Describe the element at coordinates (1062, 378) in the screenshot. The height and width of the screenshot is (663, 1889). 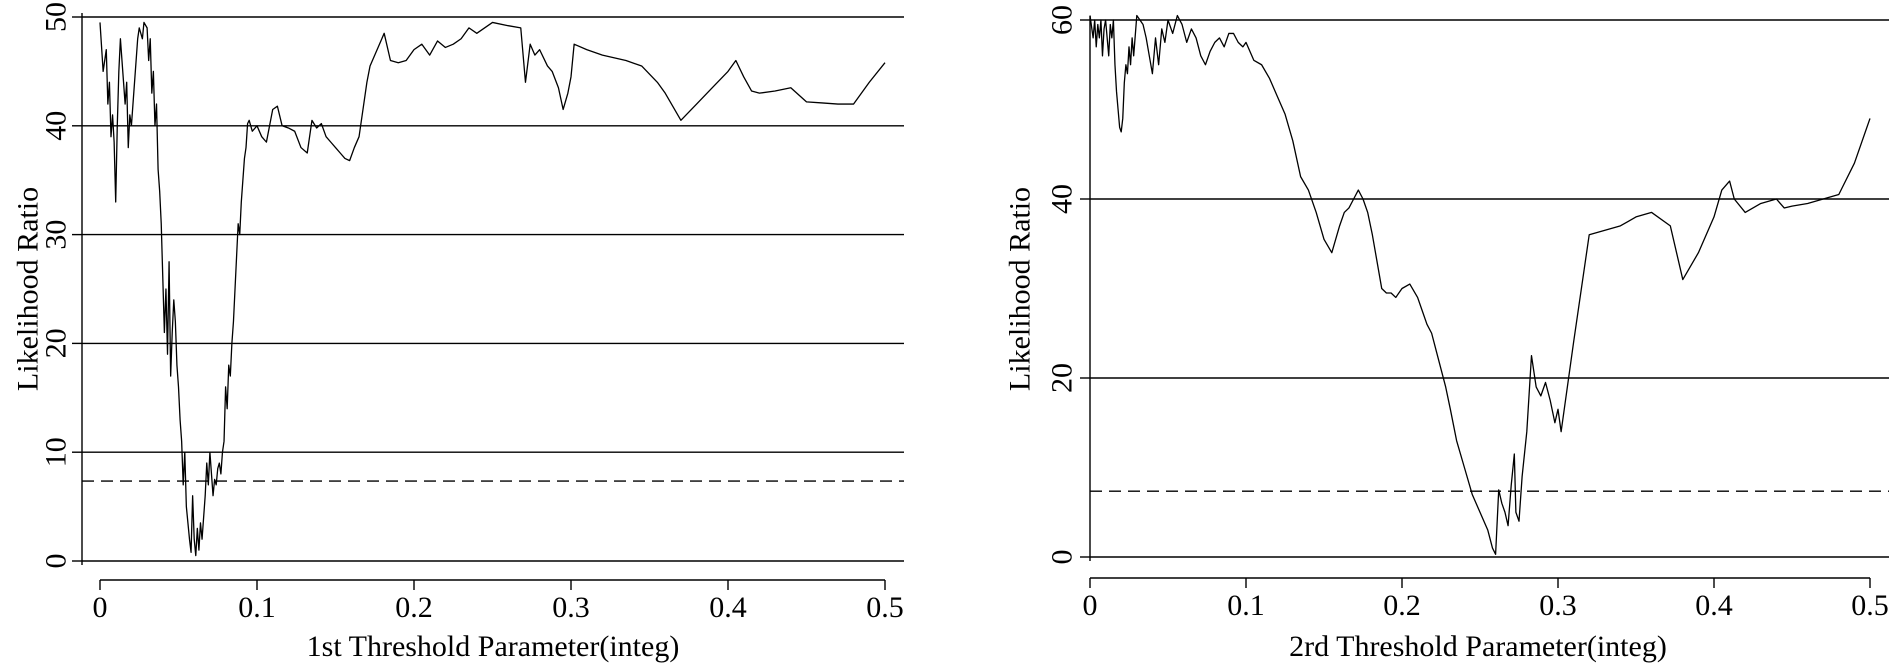
I see `y-tick-label-1: 20` at that location.